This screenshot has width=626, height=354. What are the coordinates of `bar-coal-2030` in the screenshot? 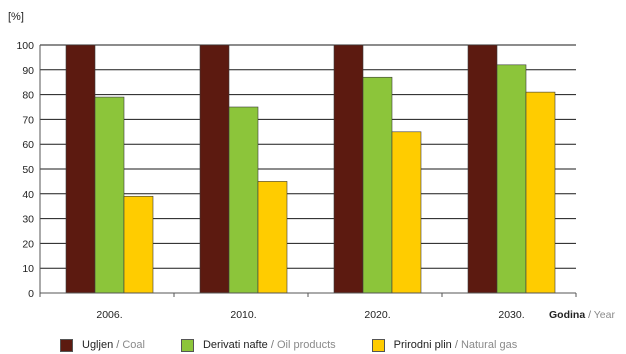 It's located at (482, 169).